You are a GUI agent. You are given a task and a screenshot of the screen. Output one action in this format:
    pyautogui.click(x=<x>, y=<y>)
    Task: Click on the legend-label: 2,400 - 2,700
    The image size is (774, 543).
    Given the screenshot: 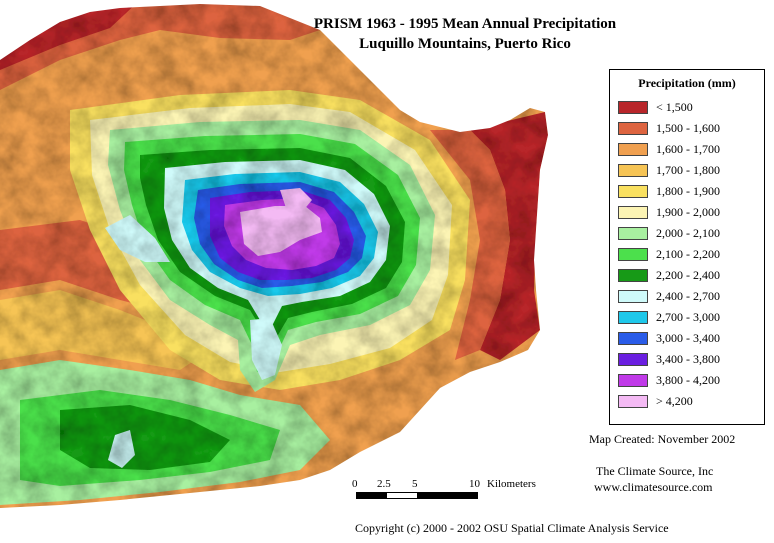 What is the action you would take?
    pyautogui.click(x=688, y=296)
    